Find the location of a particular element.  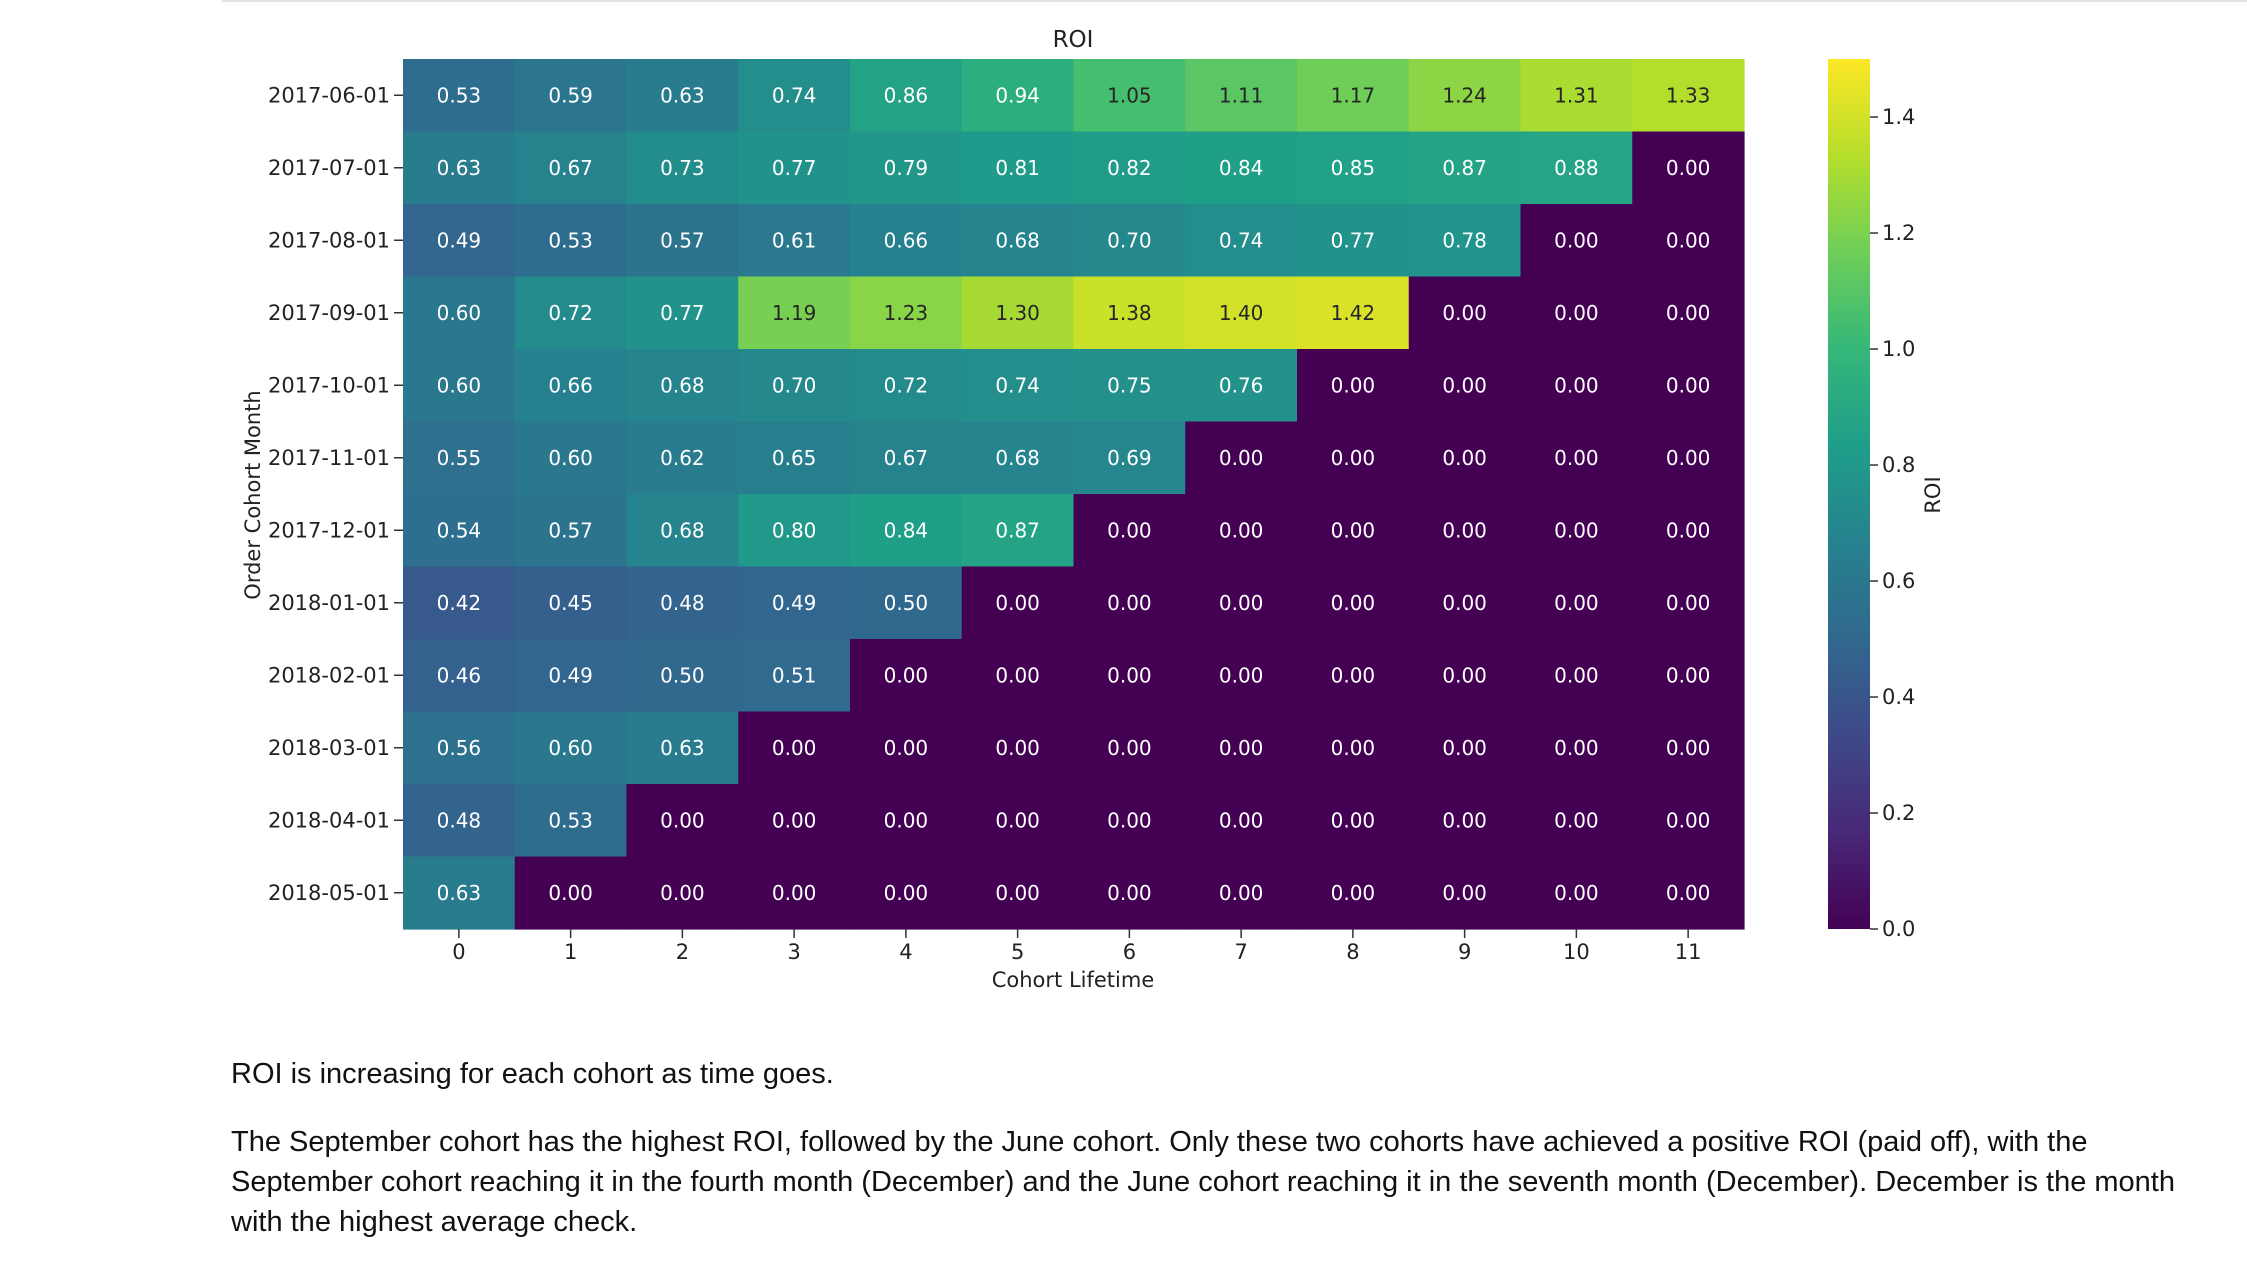

cell-value-label: 0.75 is located at coordinates (1129, 385).